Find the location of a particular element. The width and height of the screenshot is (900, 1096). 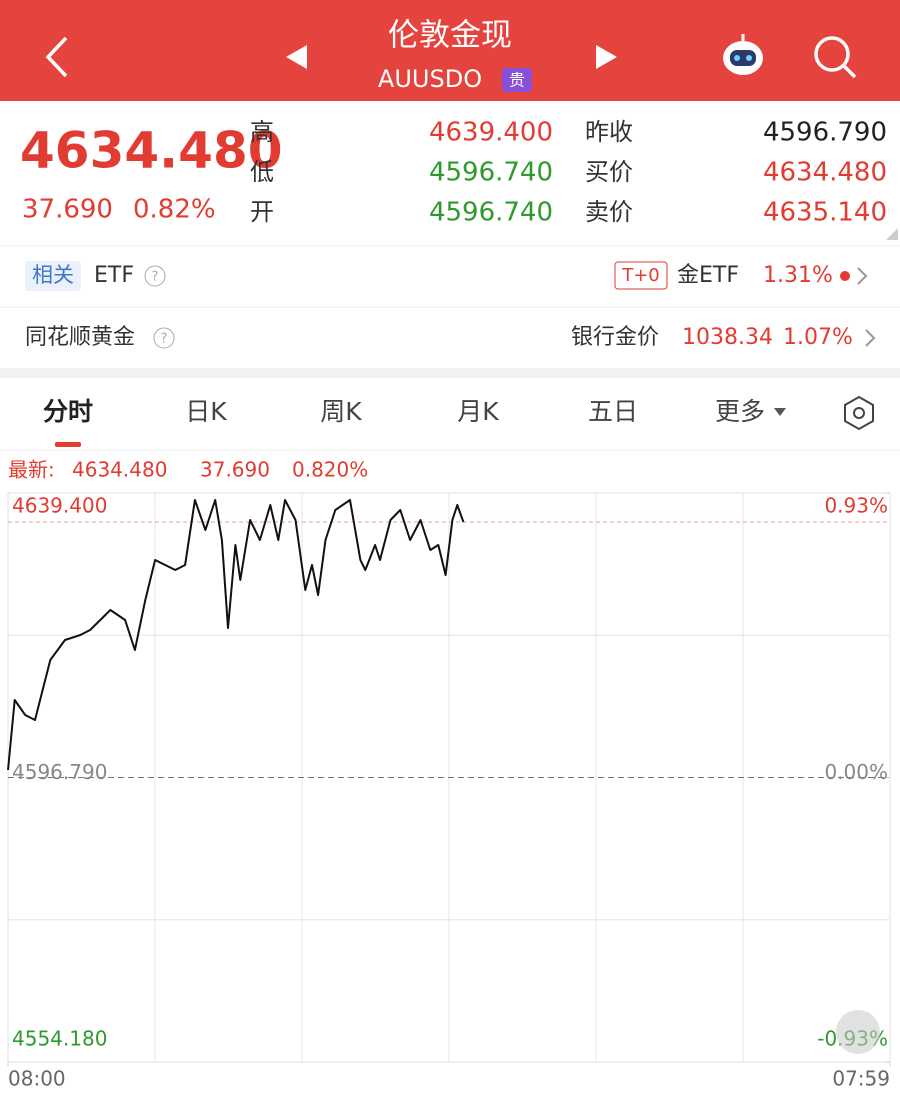

tag-bg is located at coordinates (53, 276).